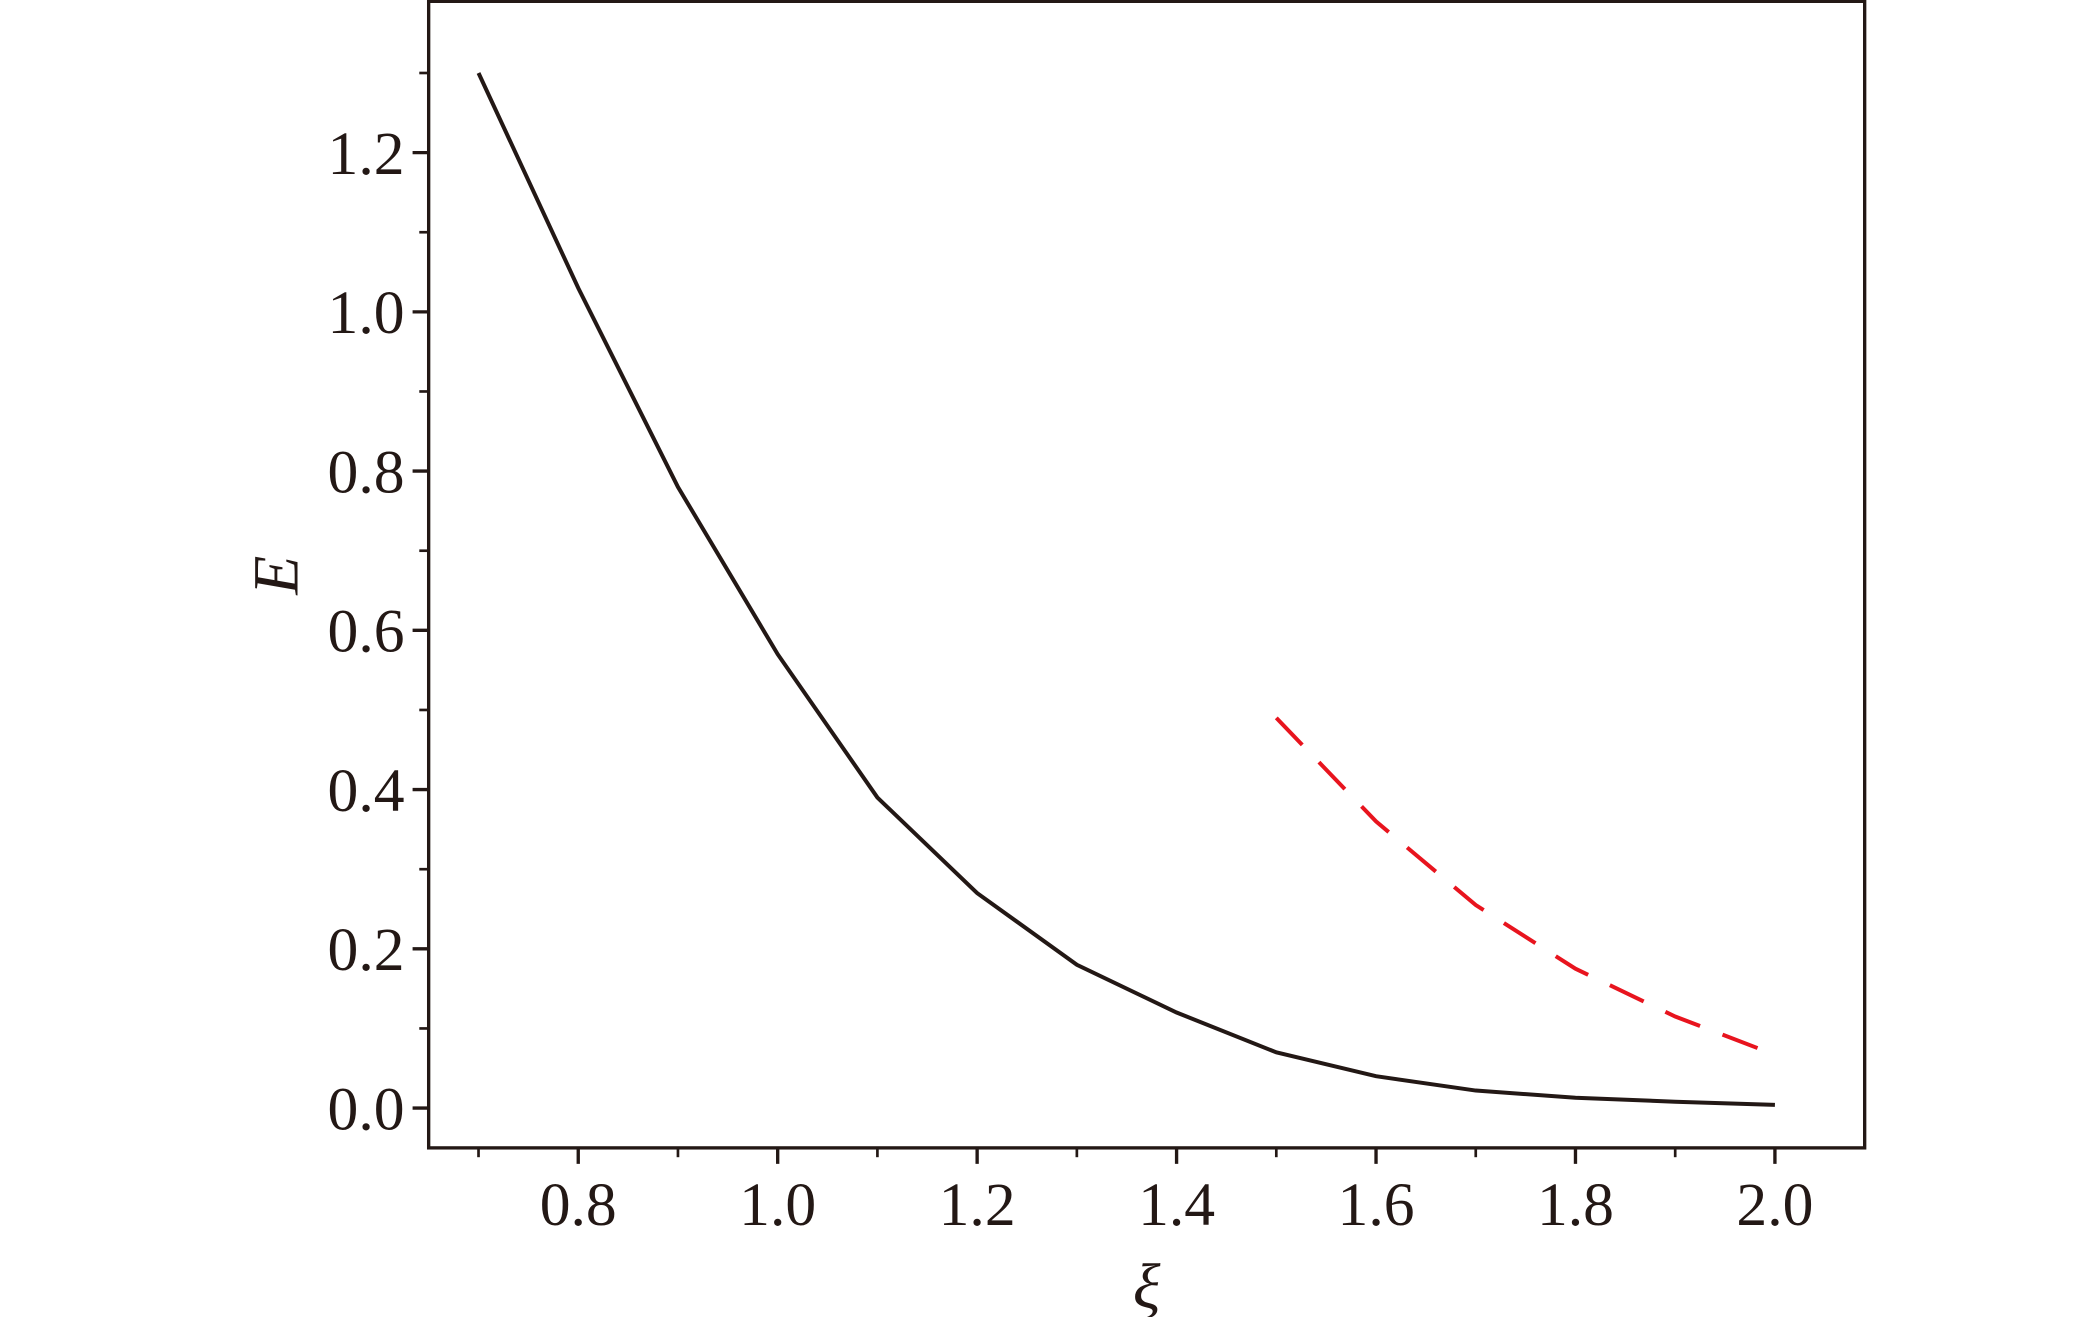 This screenshot has height=1317, width=2079. I want to click on y-tick-label: 0.8, so click(366, 473).